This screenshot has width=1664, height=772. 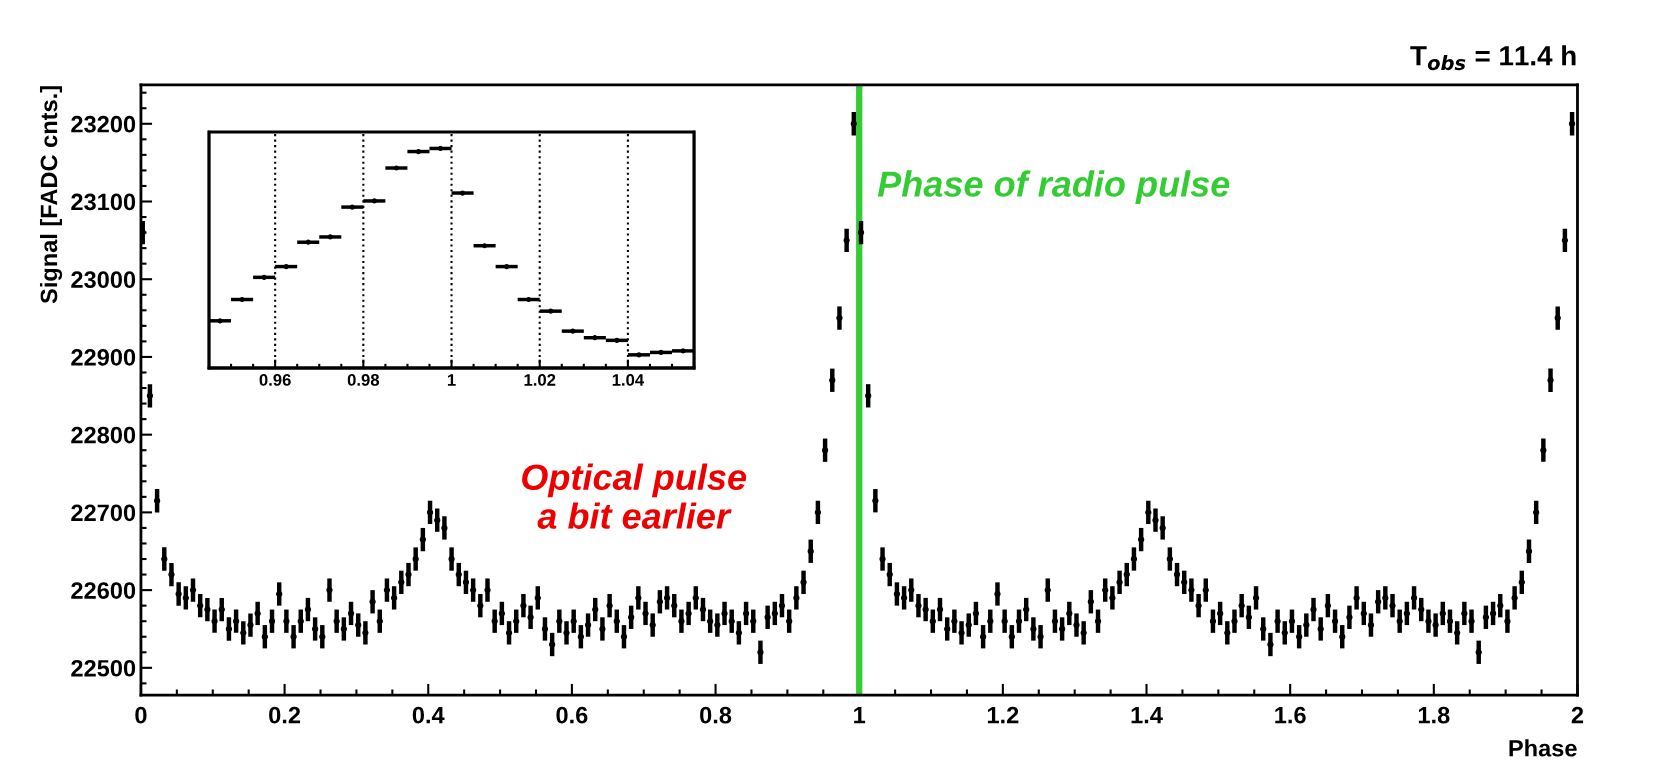 I want to click on x-tick-label: 0.2, so click(x=285, y=715).